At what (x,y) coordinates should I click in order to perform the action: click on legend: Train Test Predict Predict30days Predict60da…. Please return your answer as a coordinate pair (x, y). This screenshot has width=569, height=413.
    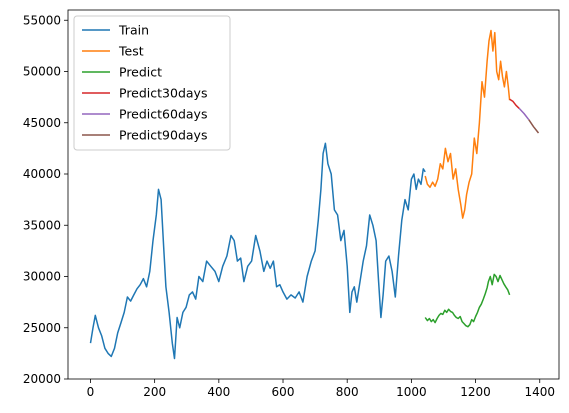
    Looking at the image, I should click on (152, 83).